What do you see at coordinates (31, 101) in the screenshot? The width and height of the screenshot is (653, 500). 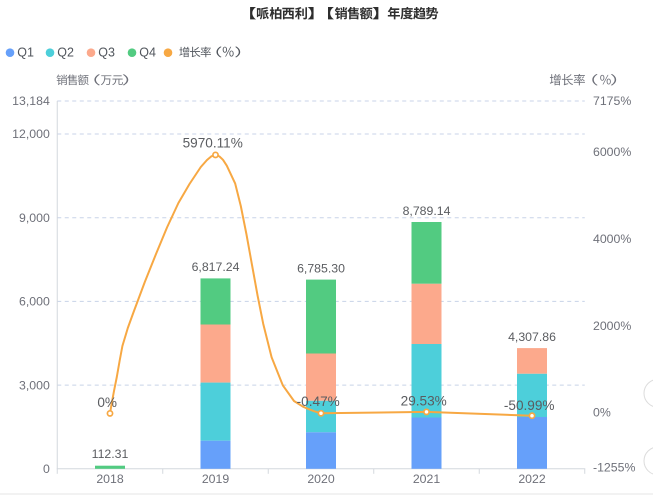 I see `svg-text: 13,184` at bounding box center [31, 101].